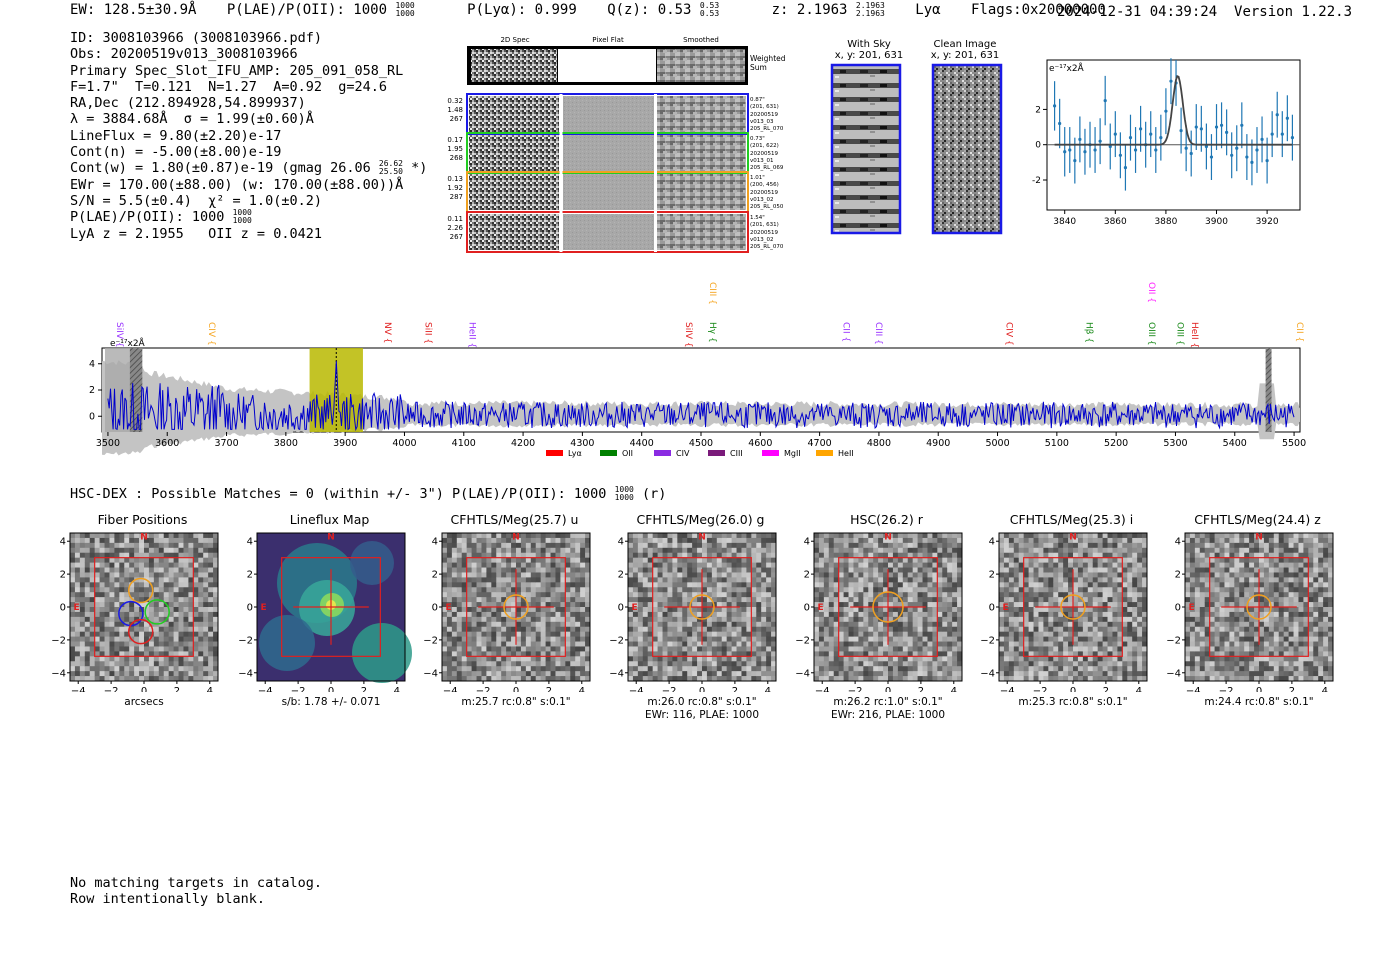  I want to click on aperture-circle, so click(888, 607).